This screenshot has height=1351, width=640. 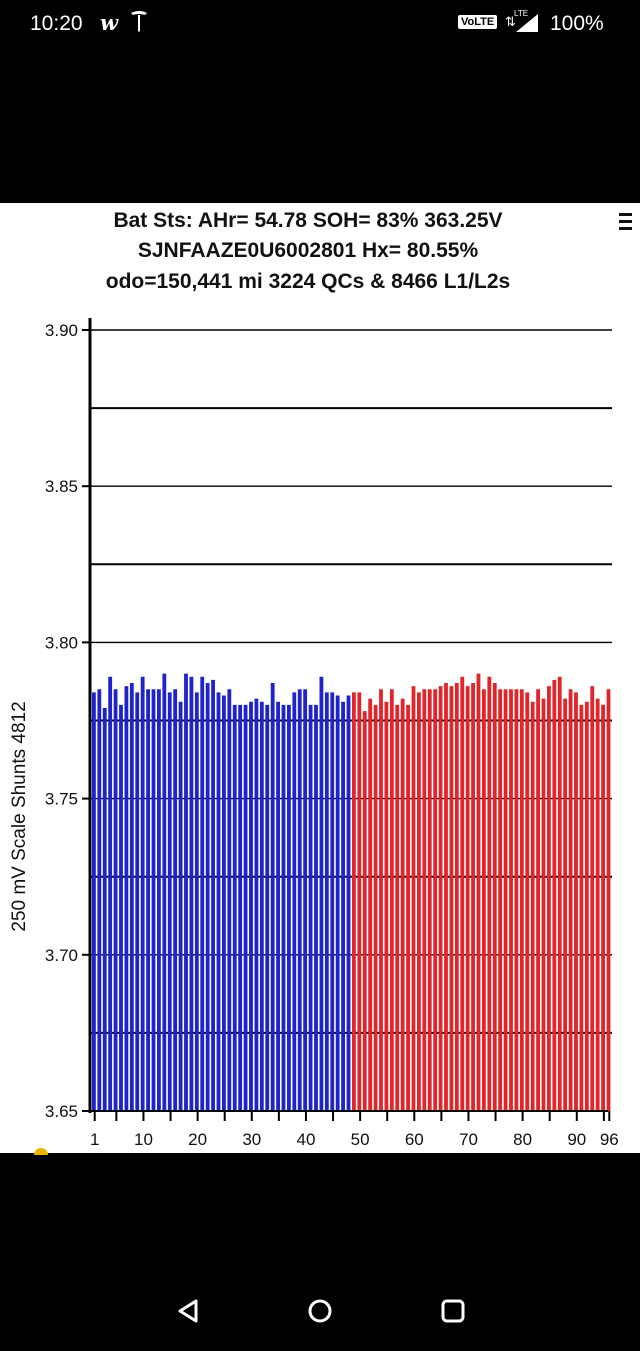 What do you see at coordinates (625, 223) in the screenshot?
I see `menu-icon` at bounding box center [625, 223].